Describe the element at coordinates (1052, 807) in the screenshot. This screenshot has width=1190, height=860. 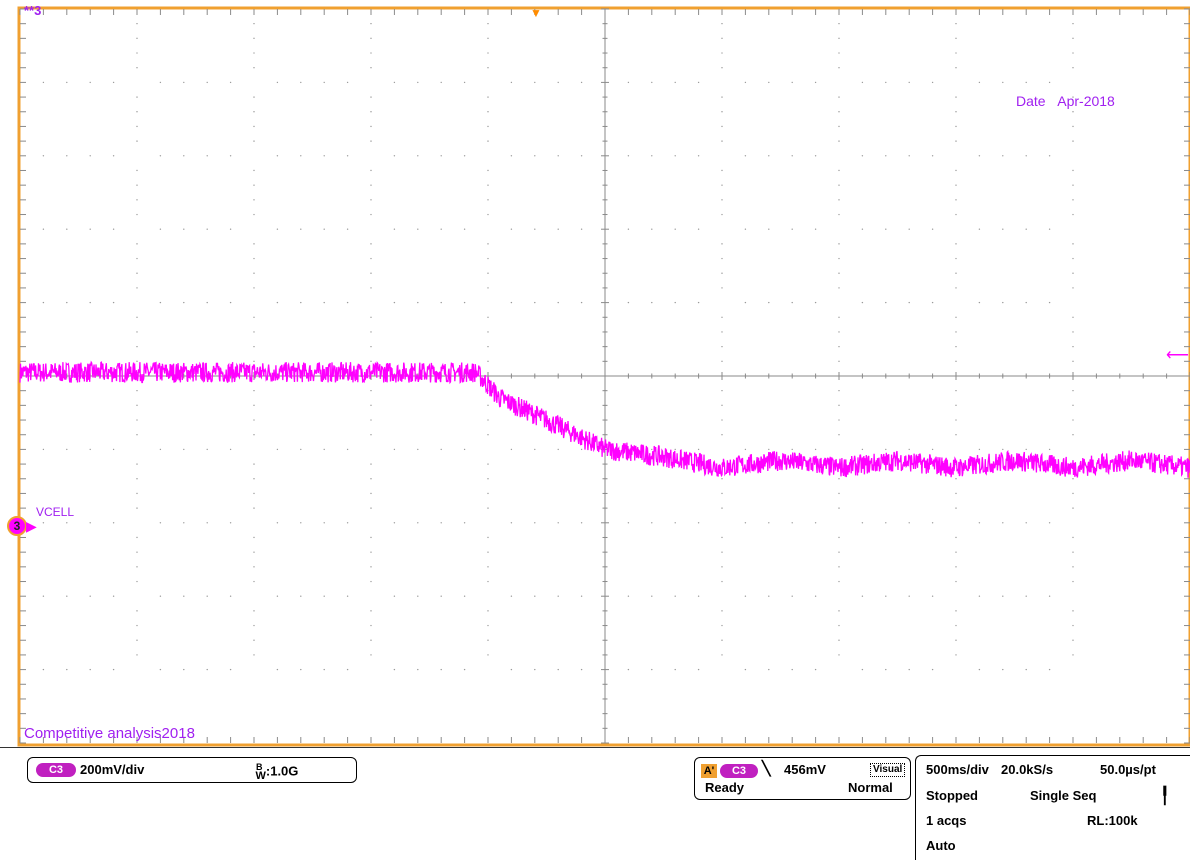
I see `horizontal-settings-box` at that location.